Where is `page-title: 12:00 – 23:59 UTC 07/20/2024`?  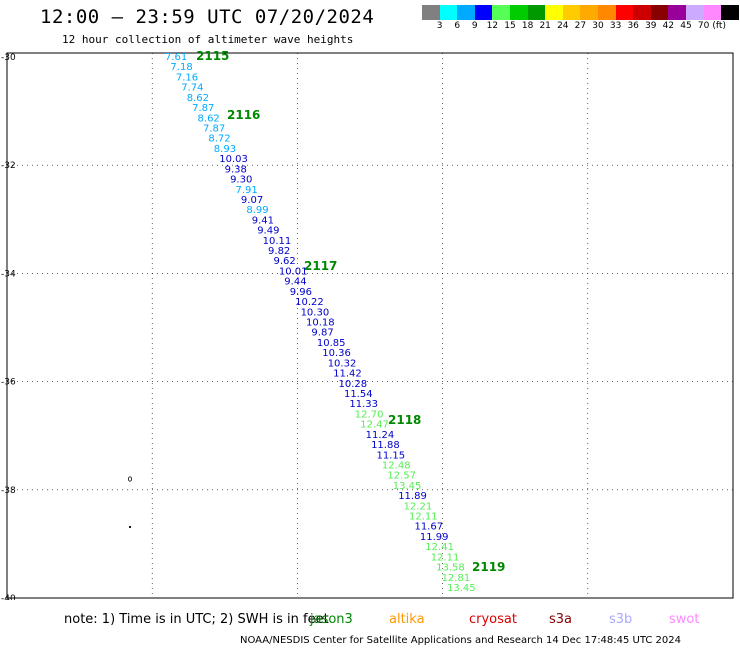
page-title: 12:00 – 23:59 UTC 07/20/2024 is located at coordinates (207, 17).